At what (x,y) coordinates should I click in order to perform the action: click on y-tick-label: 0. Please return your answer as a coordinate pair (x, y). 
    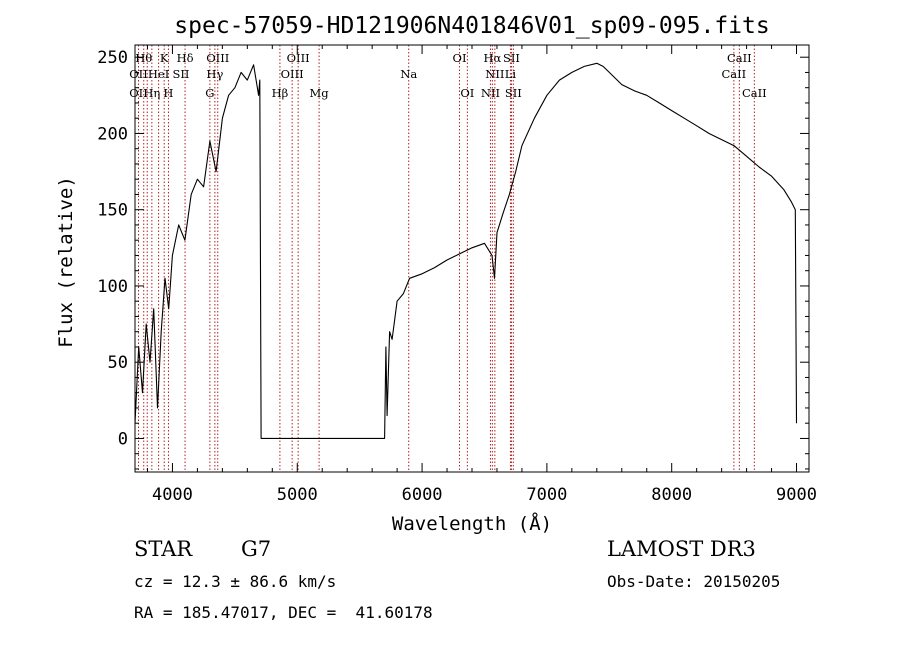
    Looking at the image, I should click on (123, 439).